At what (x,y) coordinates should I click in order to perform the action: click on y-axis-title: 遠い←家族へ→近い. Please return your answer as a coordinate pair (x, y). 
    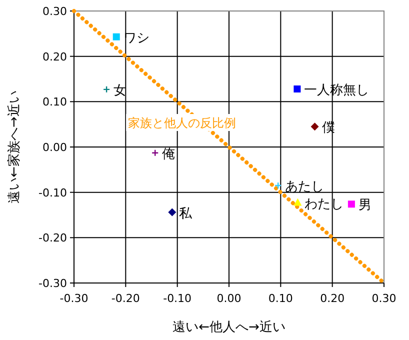
    Looking at the image, I should click on (14, 147).